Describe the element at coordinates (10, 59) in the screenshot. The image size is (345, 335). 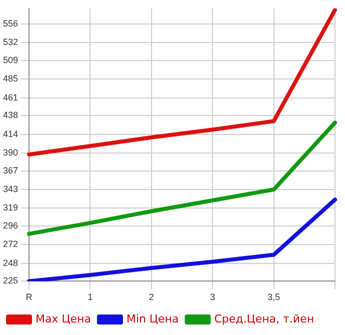
I see `y-tick-label: 509` at that location.